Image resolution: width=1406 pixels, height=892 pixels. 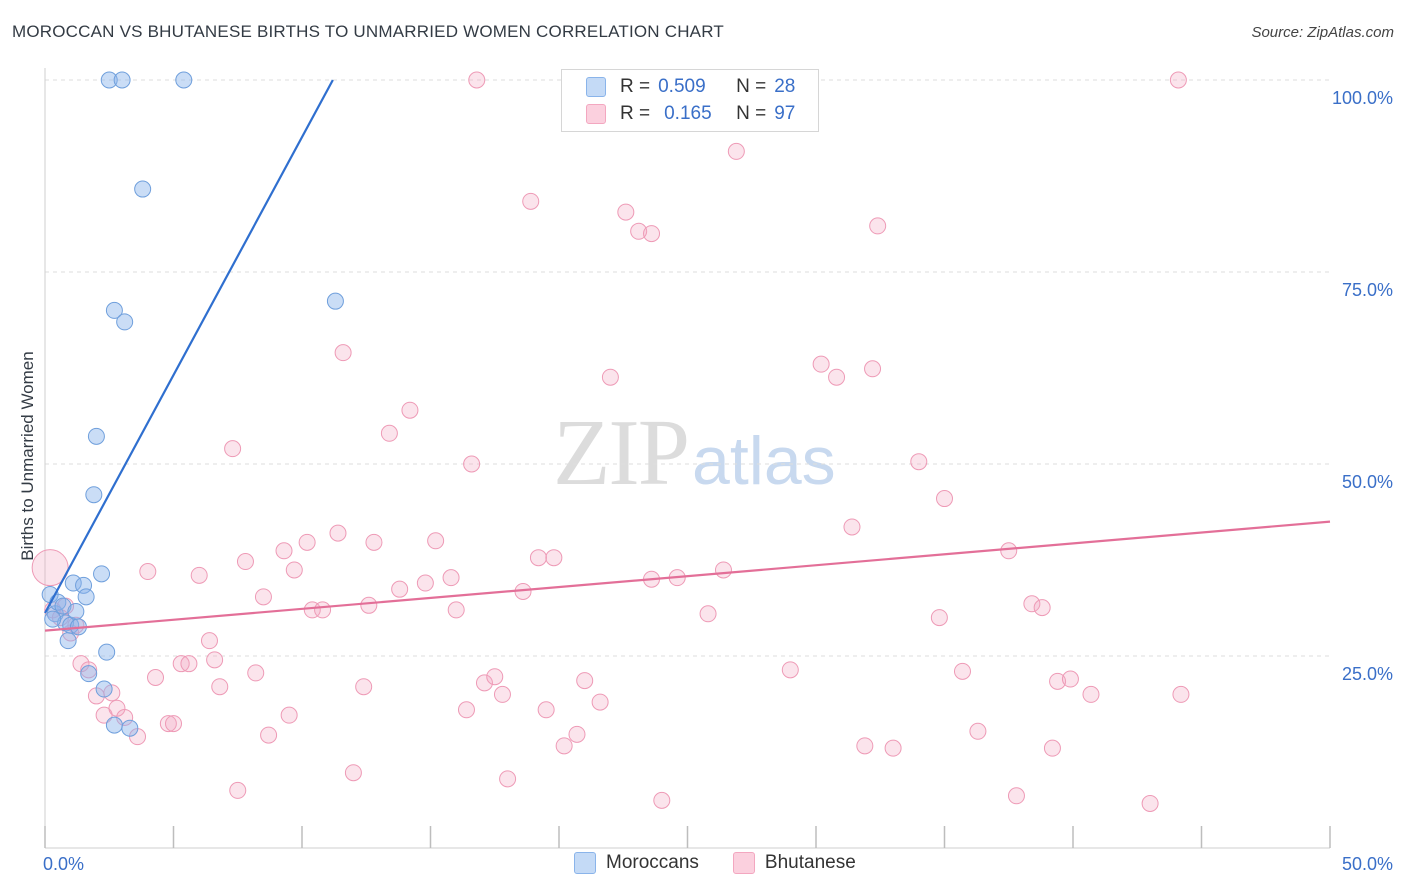 I want to click on r-label: R =, so click(x=635, y=86).